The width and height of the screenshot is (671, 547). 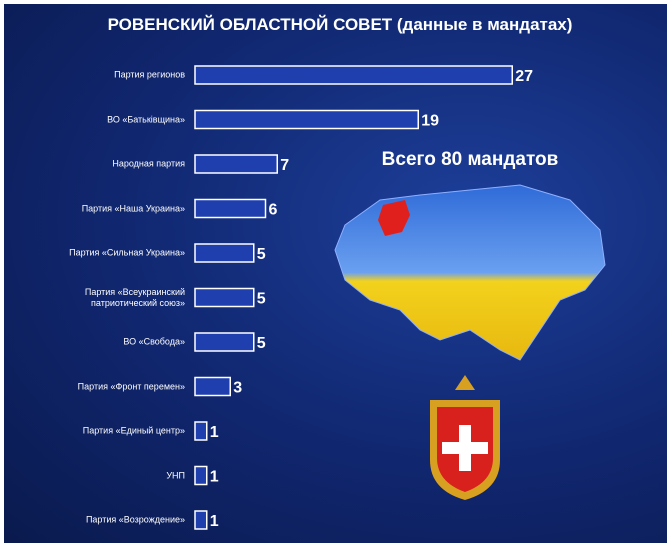 What do you see at coordinates (175, 475) in the screenshot?
I see `category-label: УНП` at bounding box center [175, 475].